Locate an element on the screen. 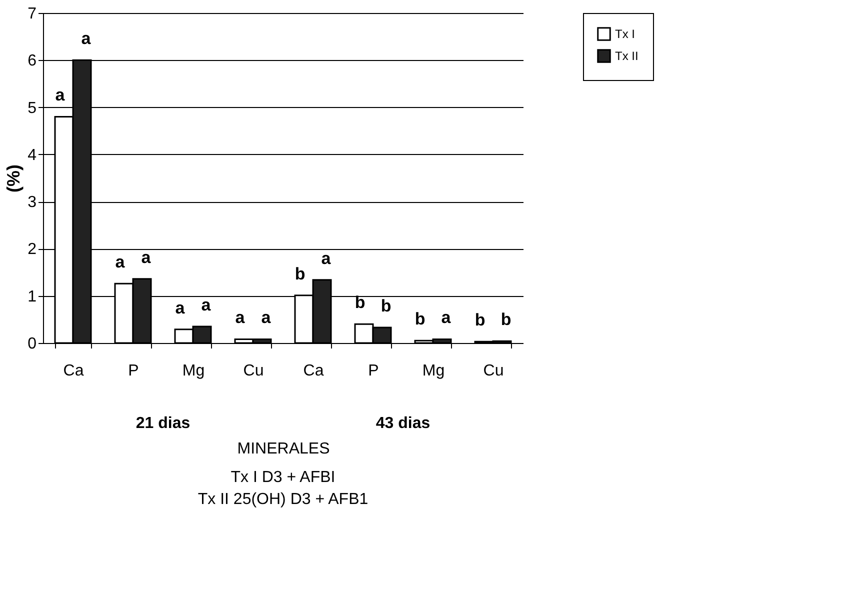 Image resolution: width=858 pixels, height=606 pixels. text: 43 dias is located at coordinates (403, 423).